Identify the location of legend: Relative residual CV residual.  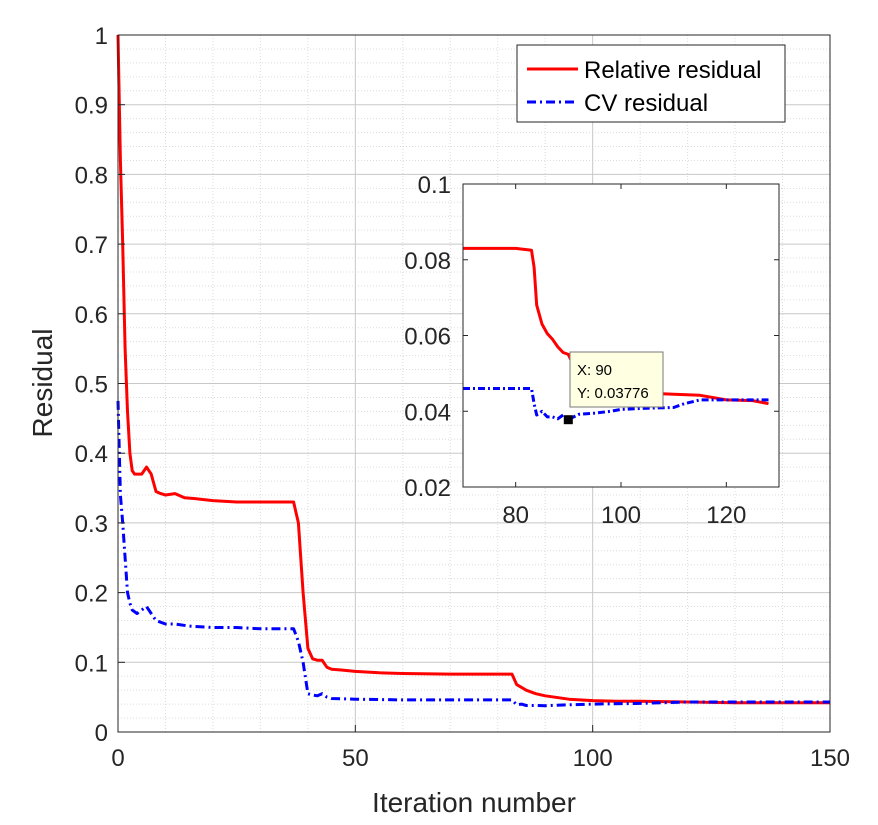
(651, 83).